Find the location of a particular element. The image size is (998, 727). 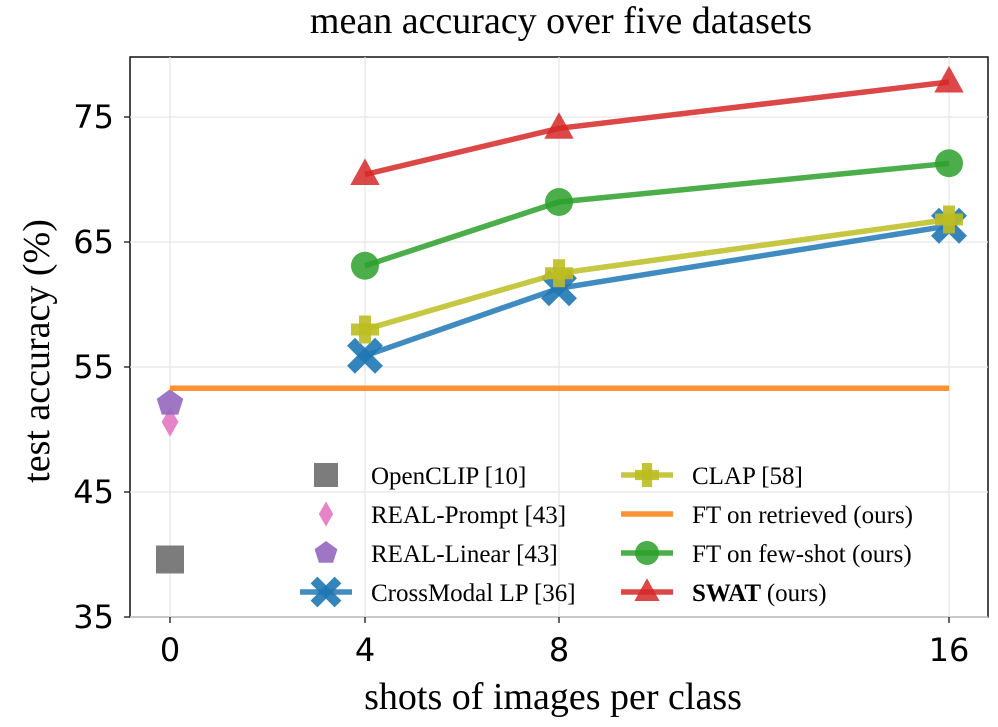

y-tick-label: 55 is located at coordinates (93, 367).